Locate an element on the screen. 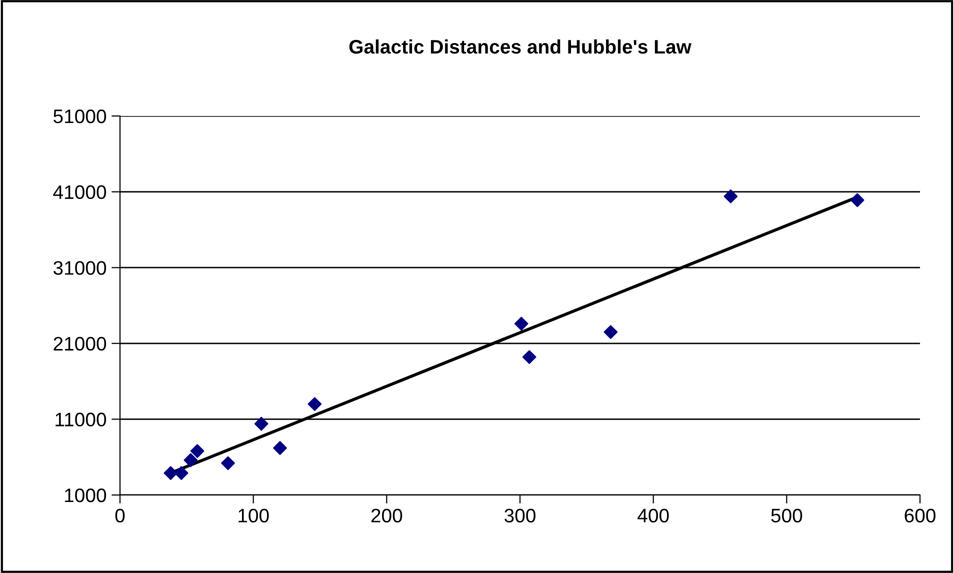 Image resolution: width=954 pixels, height=573 pixels. x-tick-label: 400 is located at coordinates (653, 515).